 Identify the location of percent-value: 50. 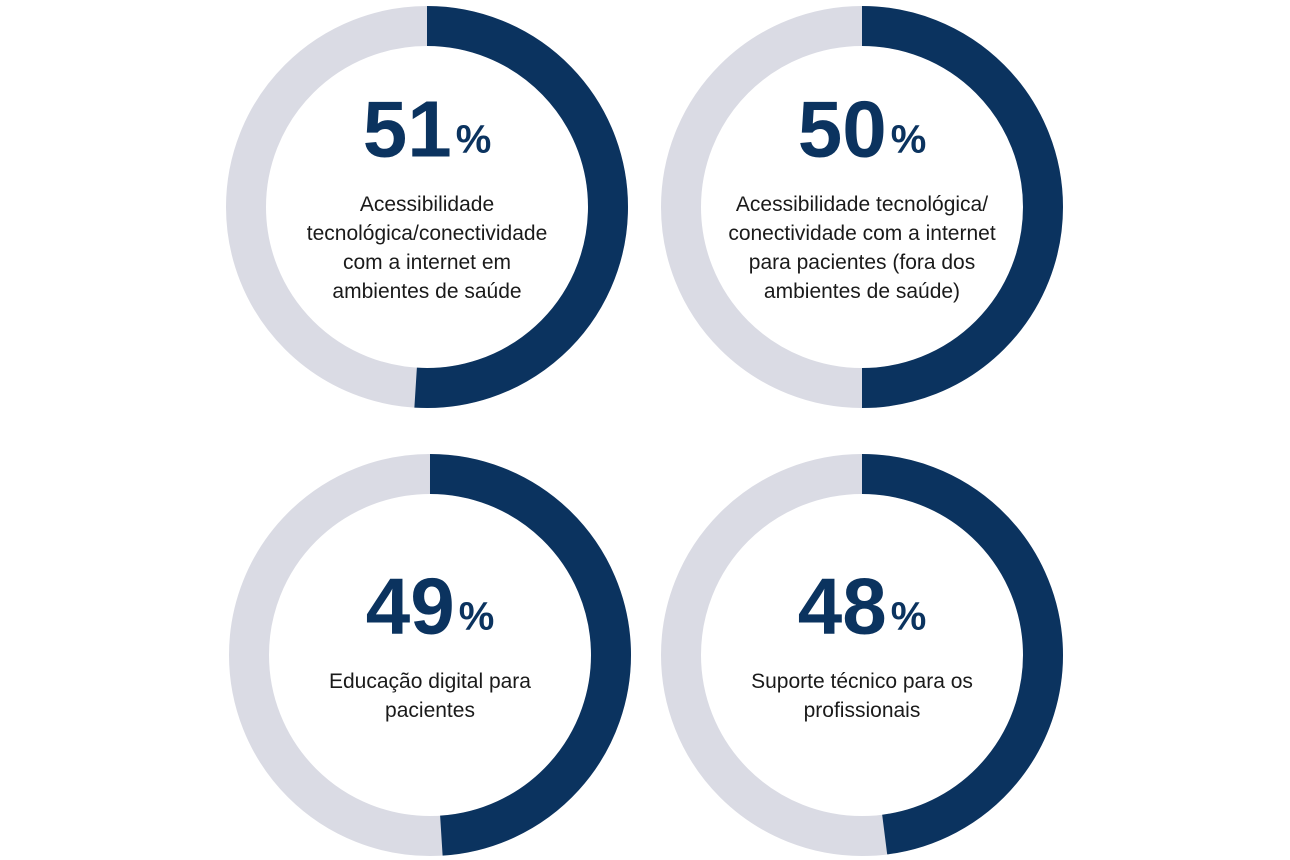
(842, 129).